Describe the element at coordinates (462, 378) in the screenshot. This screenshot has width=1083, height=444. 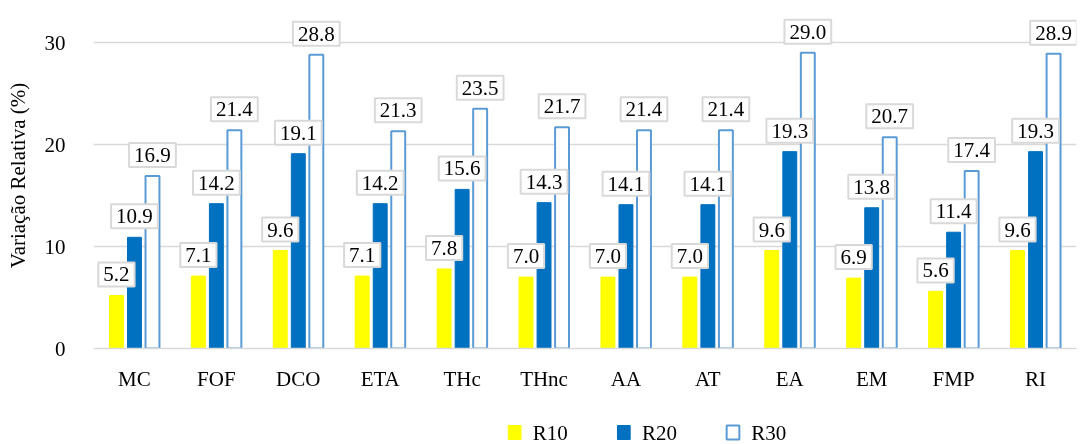
I see `x-tick-label: THc` at that location.